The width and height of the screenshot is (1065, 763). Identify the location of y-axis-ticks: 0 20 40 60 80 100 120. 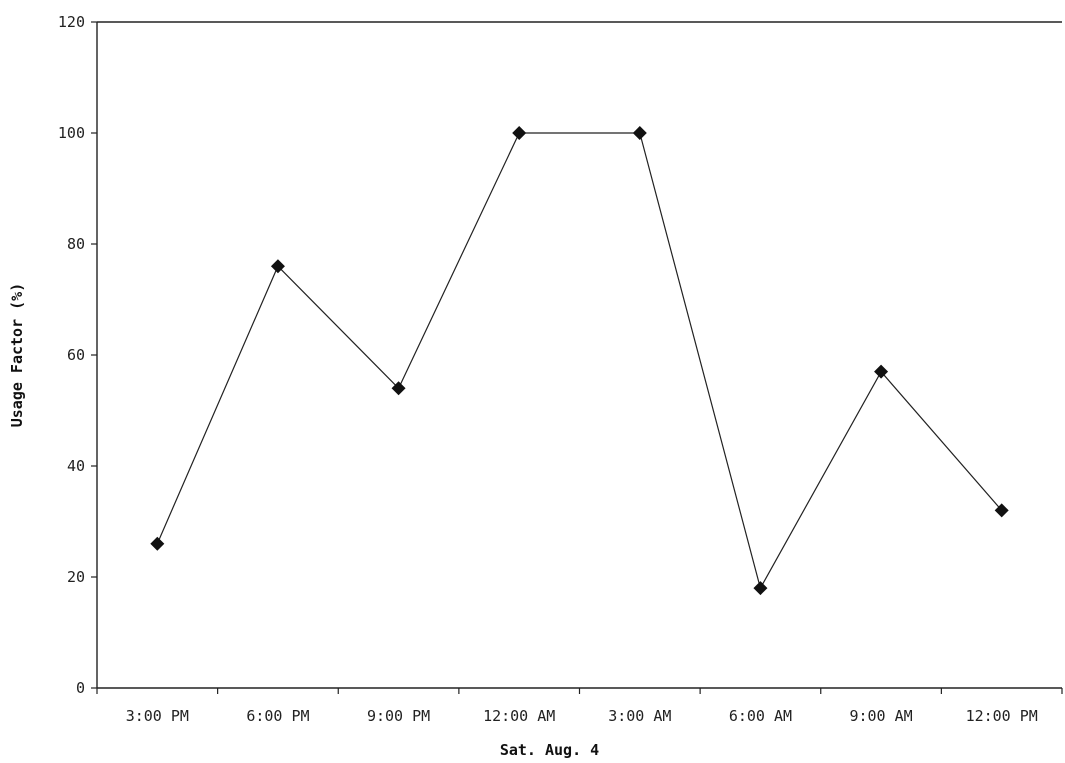
(77, 355).